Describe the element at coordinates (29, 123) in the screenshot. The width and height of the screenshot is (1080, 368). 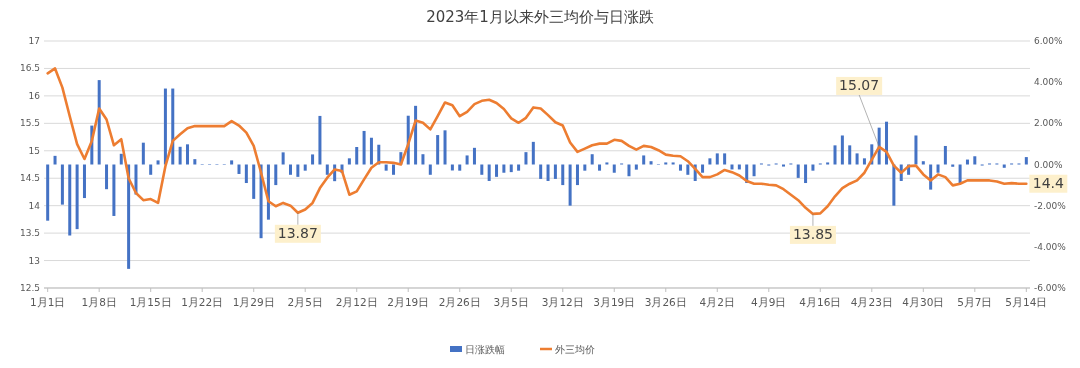
I see `y-tick-label: 15.5` at that location.